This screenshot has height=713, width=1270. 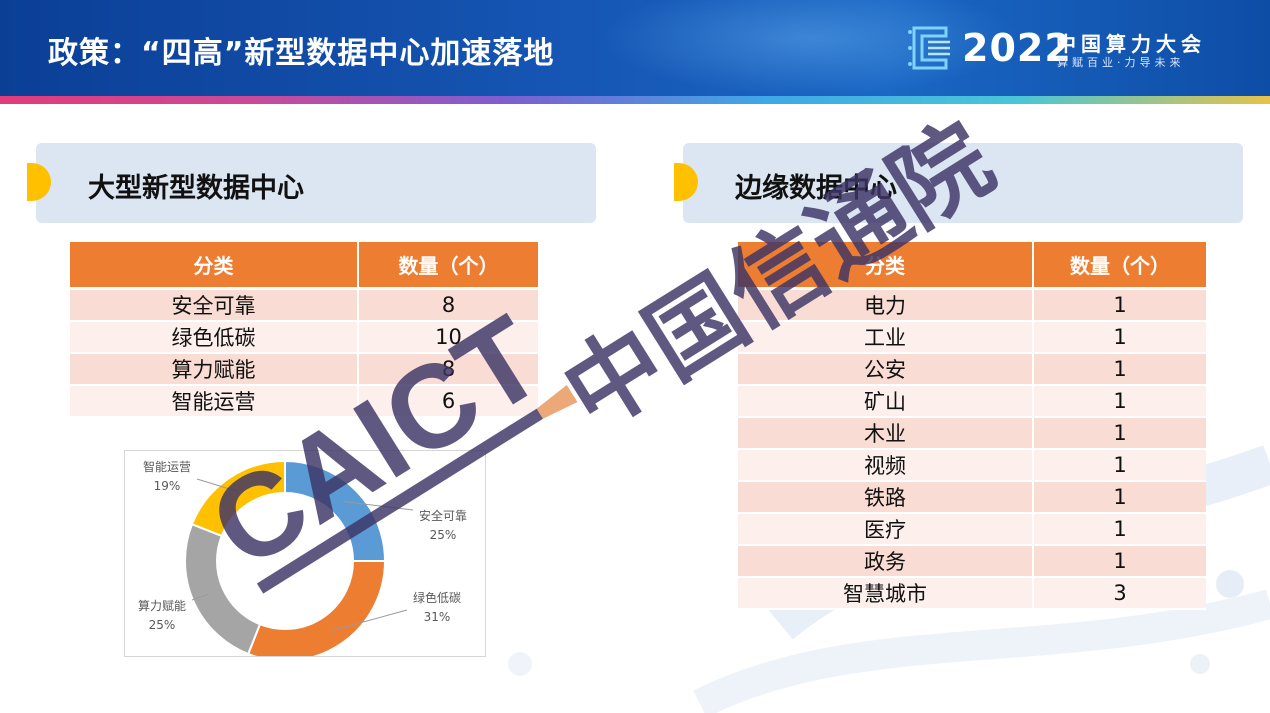 I want to click on table-cell-category: 医疗, so click(x=886, y=529).